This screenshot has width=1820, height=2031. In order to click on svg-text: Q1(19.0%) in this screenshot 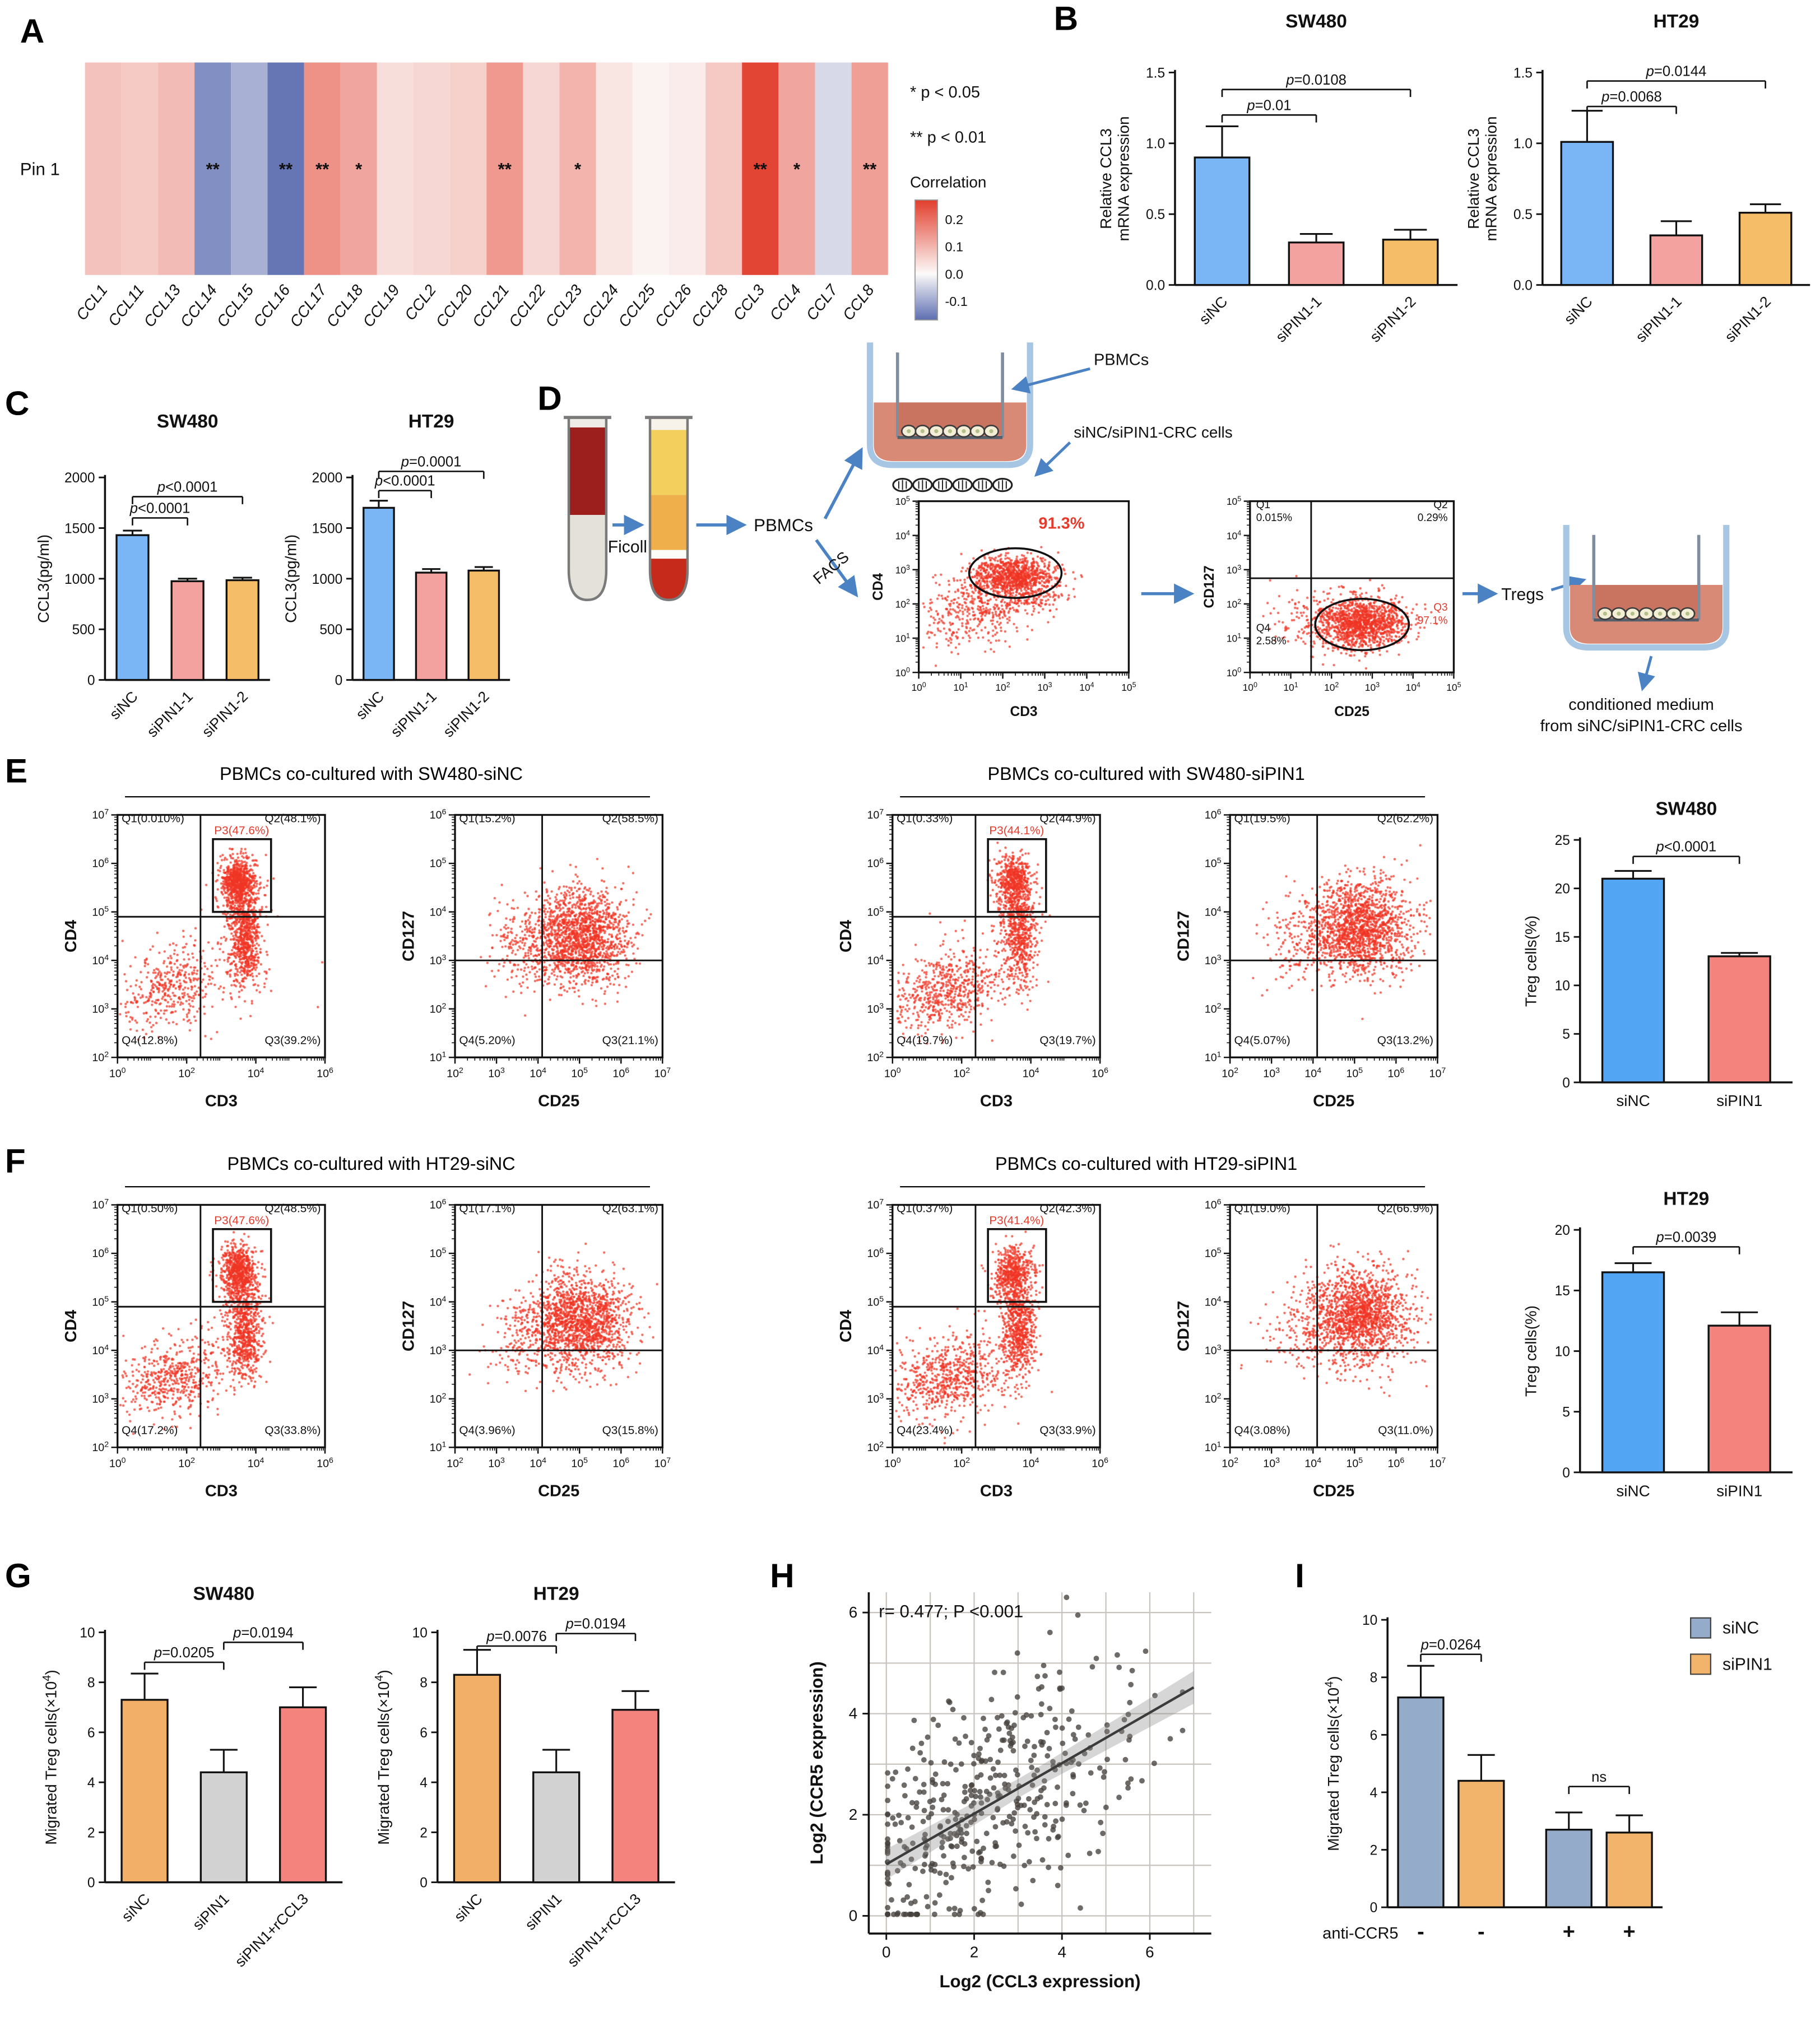, I will do `click(1262, 1208)`.